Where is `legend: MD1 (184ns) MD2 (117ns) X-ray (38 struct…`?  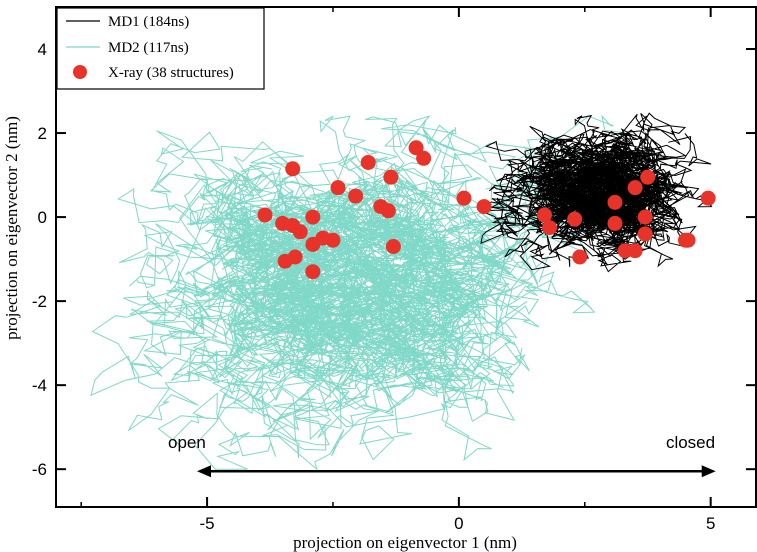
legend: MD1 (184ns) MD2 (117ns) X-ray (38 struct… is located at coordinates (160, 48).